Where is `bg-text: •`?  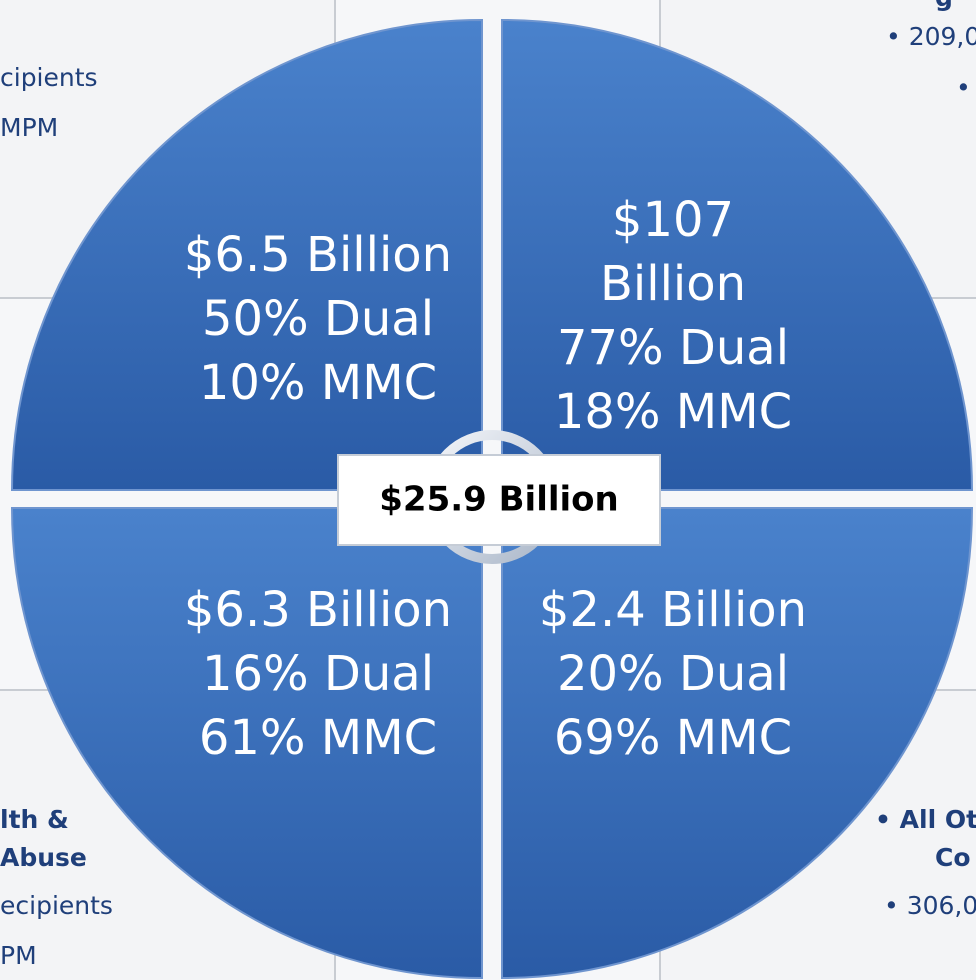
bg-text: • is located at coordinates (963, 87).